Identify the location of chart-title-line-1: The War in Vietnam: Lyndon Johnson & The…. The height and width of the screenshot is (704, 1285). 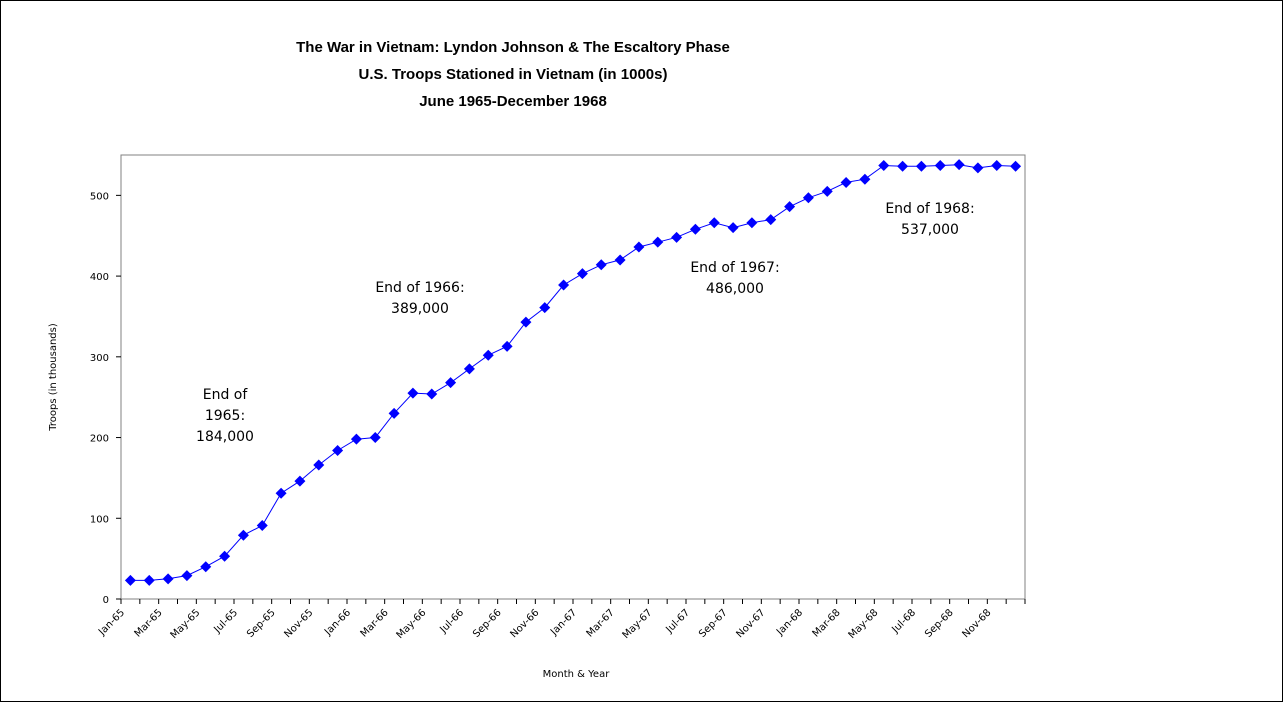
(513, 47).